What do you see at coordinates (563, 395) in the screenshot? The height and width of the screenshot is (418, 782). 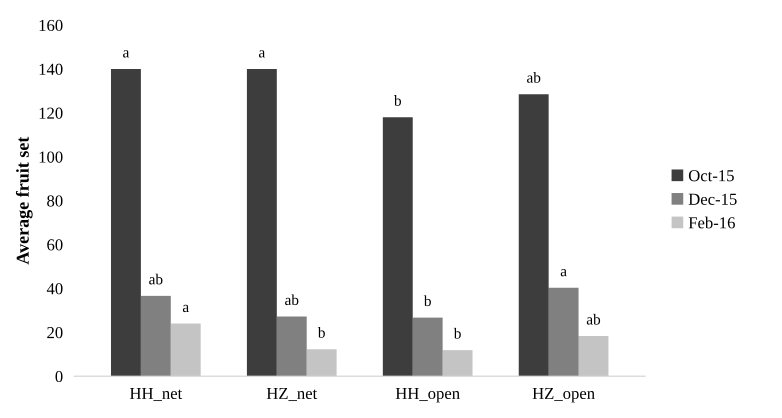 I see `x-tick-label: HZ_open` at bounding box center [563, 395].